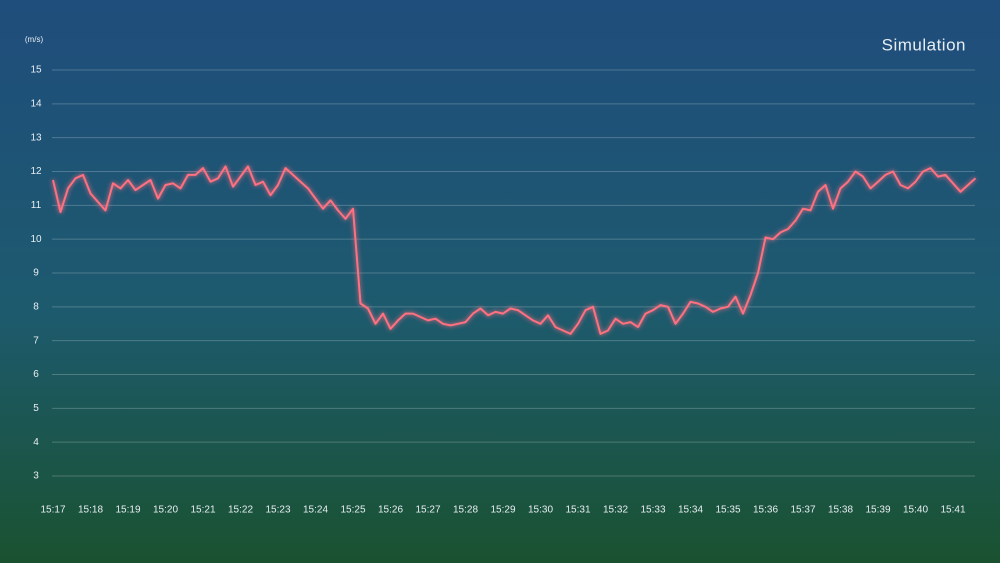 This screenshot has width=1000, height=563. What do you see at coordinates (36, 171) in the screenshot?
I see `y-tick-label: 12` at bounding box center [36, 171].